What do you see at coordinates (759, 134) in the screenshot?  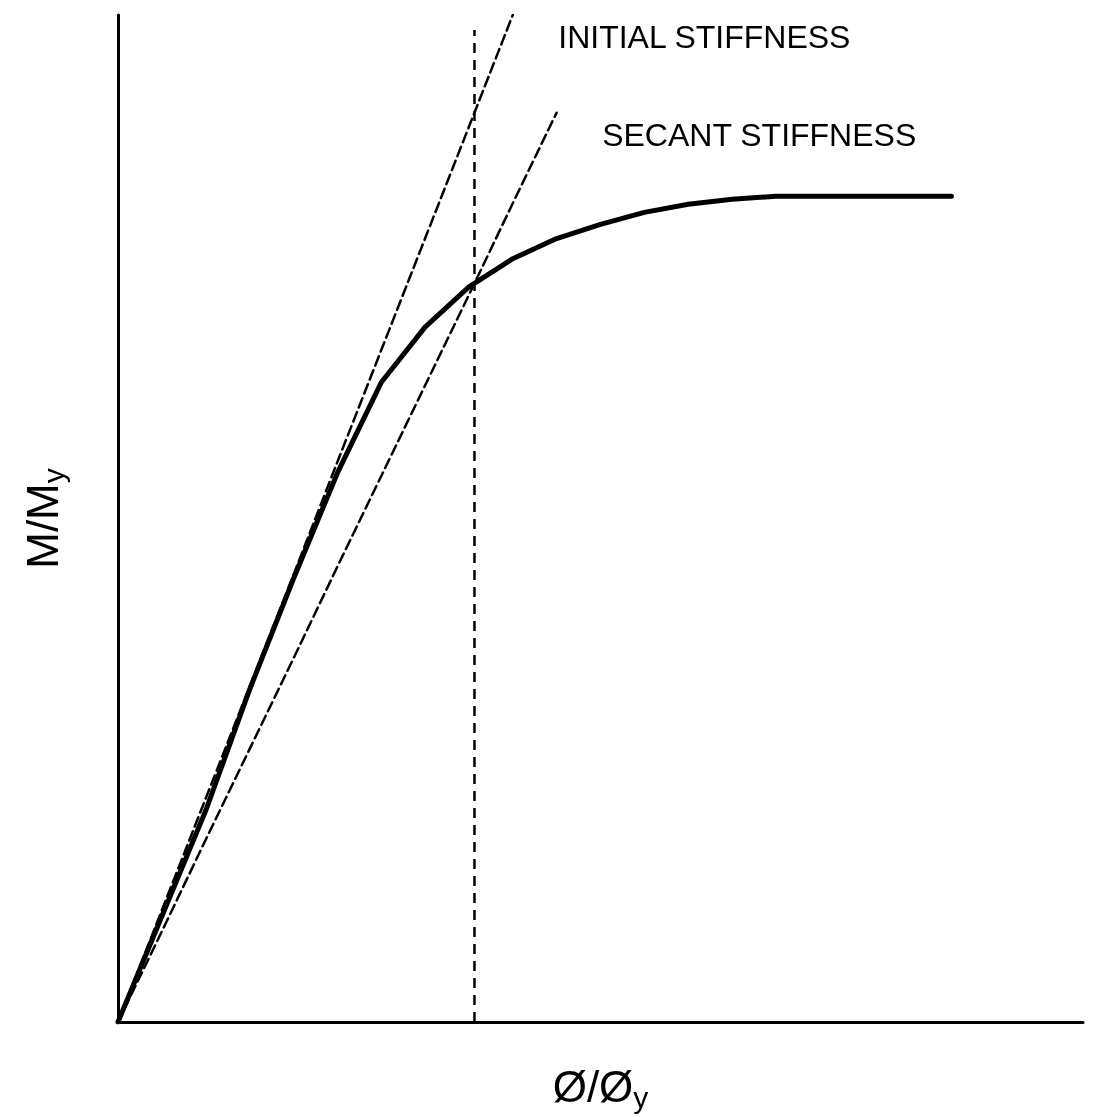 I see `series-label: SECANT STIFFNESS` at bounding box center [759, 134].